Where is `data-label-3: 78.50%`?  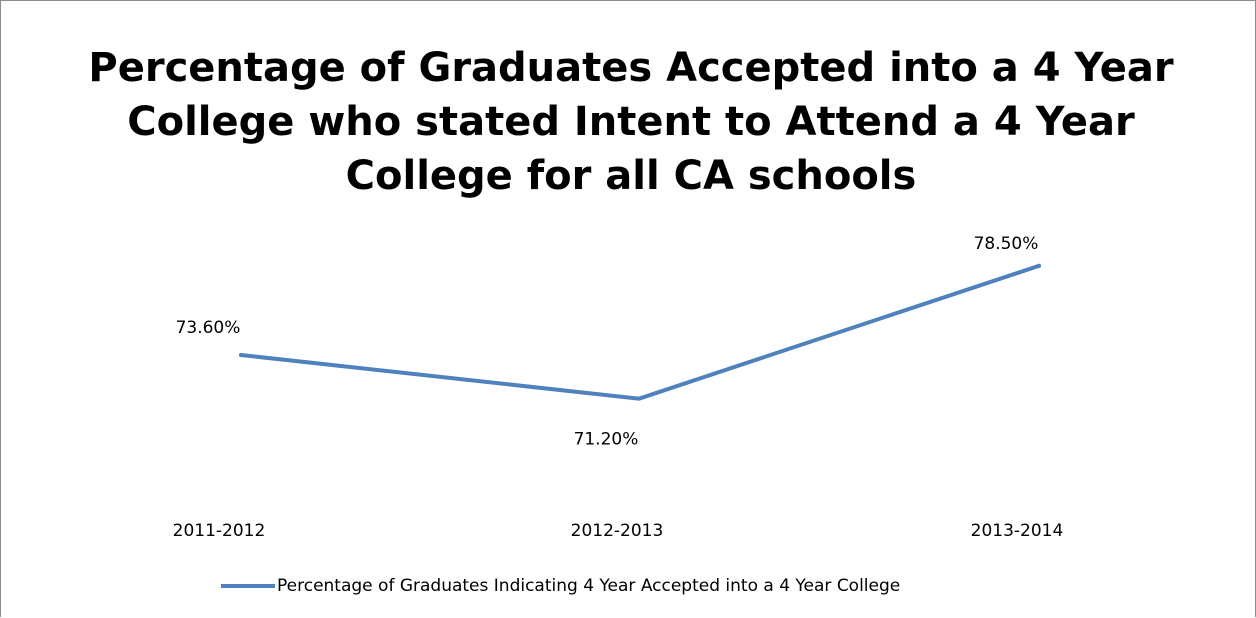
data-label-3: 78.50% is located at coordinates (1006, 244).